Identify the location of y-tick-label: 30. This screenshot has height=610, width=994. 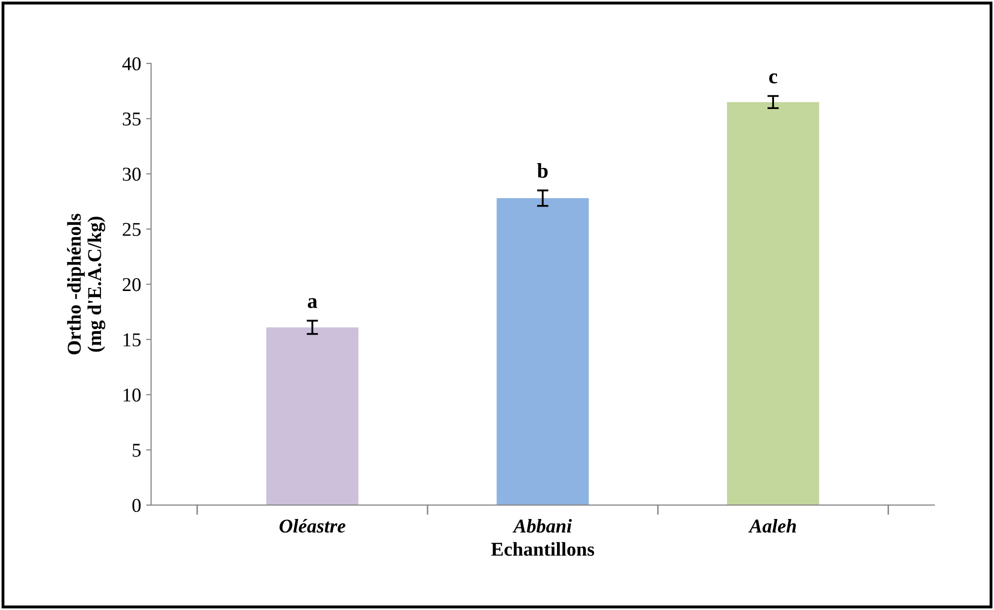
(131, 174).